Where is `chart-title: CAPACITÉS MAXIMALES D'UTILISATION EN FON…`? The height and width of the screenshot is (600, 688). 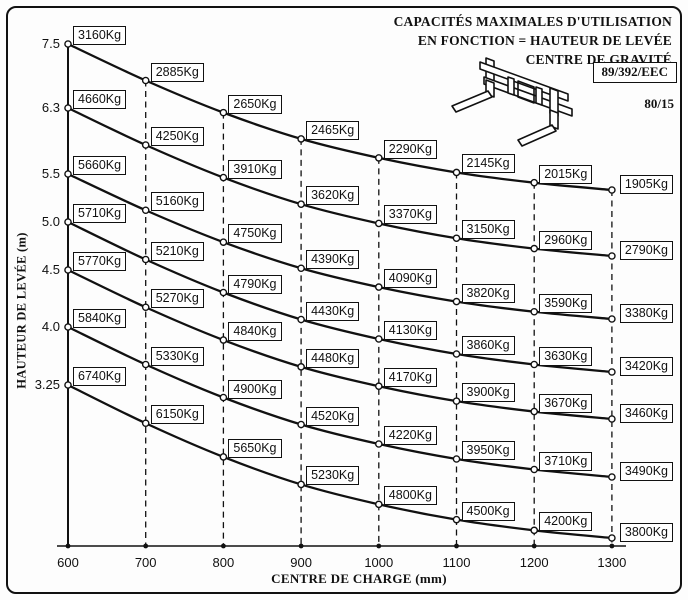
chart-title: CAPACITÉS MAXIMALES D'UTILISATION EN FON… is located at coordinates (533, 40).